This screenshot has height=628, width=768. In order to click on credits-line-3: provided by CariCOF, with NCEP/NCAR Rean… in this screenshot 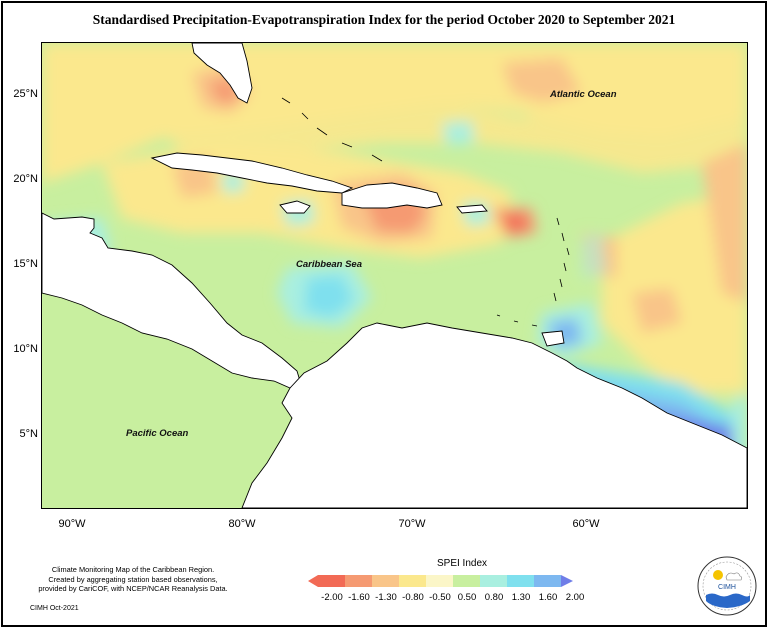, I will do `click(133, 588)`.